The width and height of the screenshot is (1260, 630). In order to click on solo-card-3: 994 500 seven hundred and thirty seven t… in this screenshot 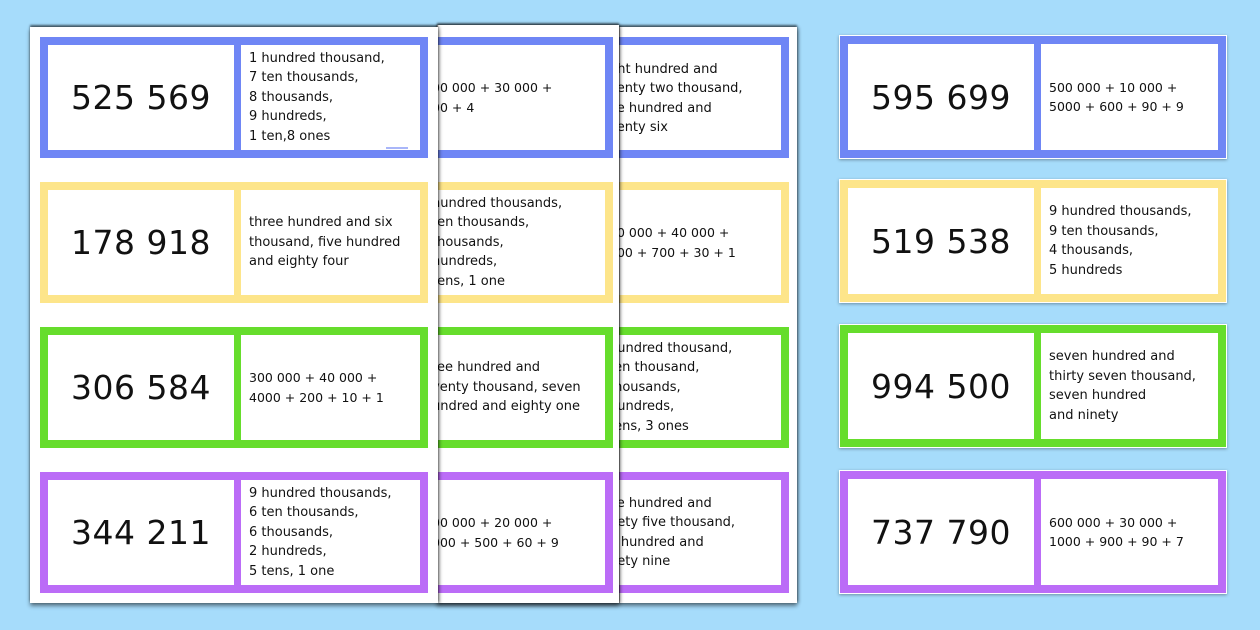, I will do `click(1033, 386)`.